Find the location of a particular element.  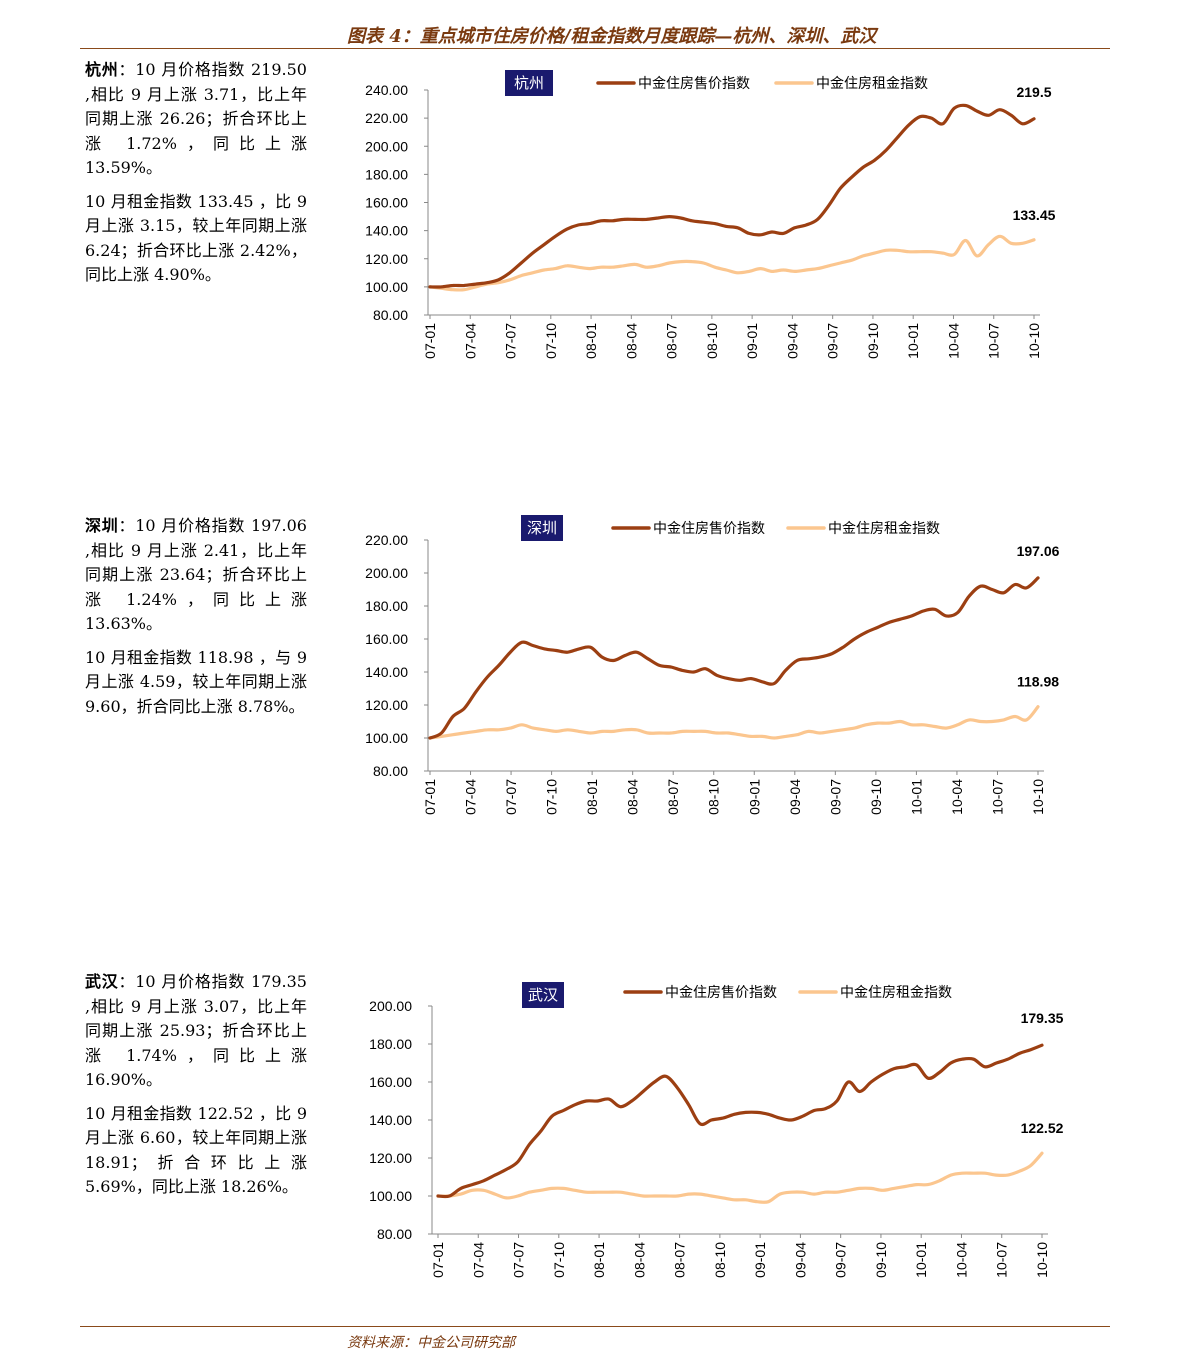

price-end-label: 179.35 is located at coordinates (1042, 1018).